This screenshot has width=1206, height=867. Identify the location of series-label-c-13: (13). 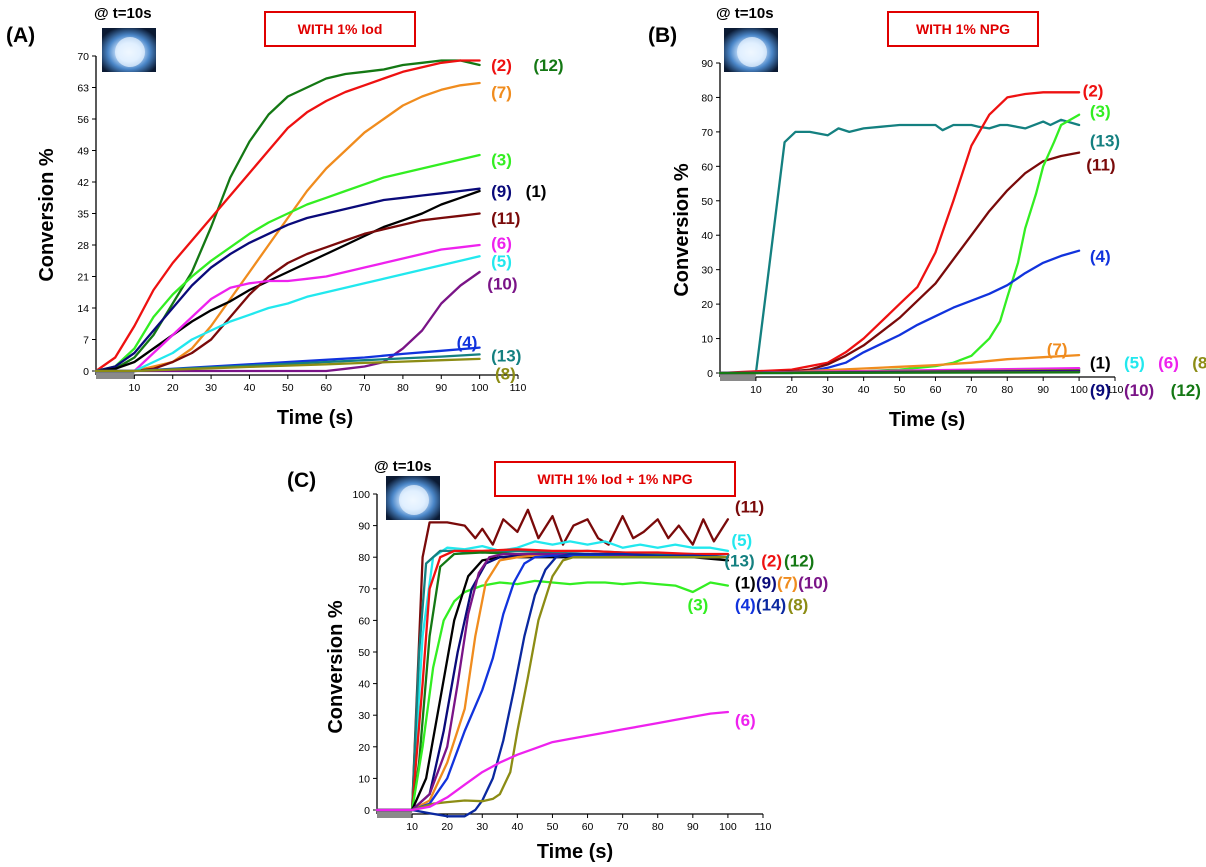
(739, 560).